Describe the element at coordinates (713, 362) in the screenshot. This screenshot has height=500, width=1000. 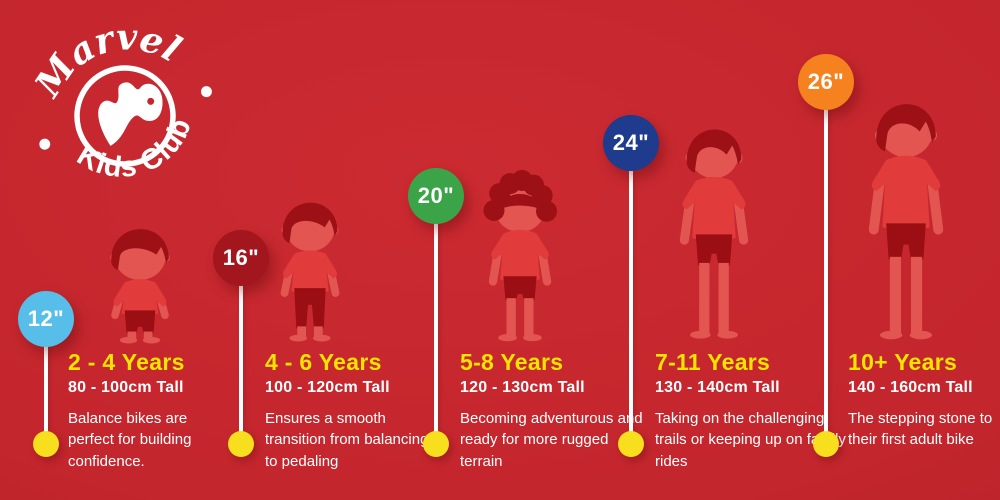
I see `age-heading: 7-11 Years` at that location.